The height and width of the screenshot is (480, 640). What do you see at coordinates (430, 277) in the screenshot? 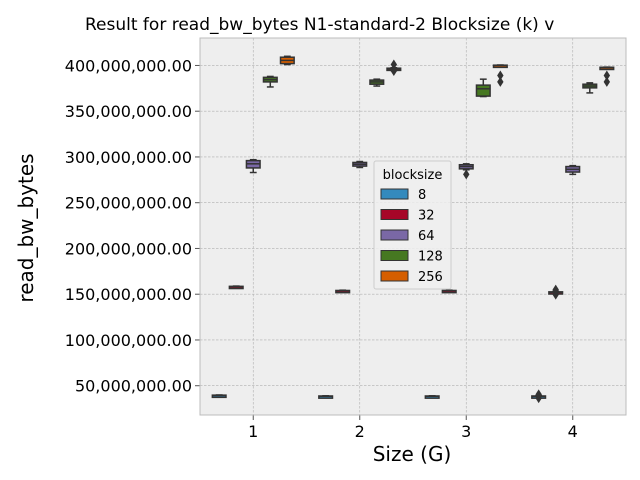
I see `legend-label-256: 256` at bounding box center [430, 277].